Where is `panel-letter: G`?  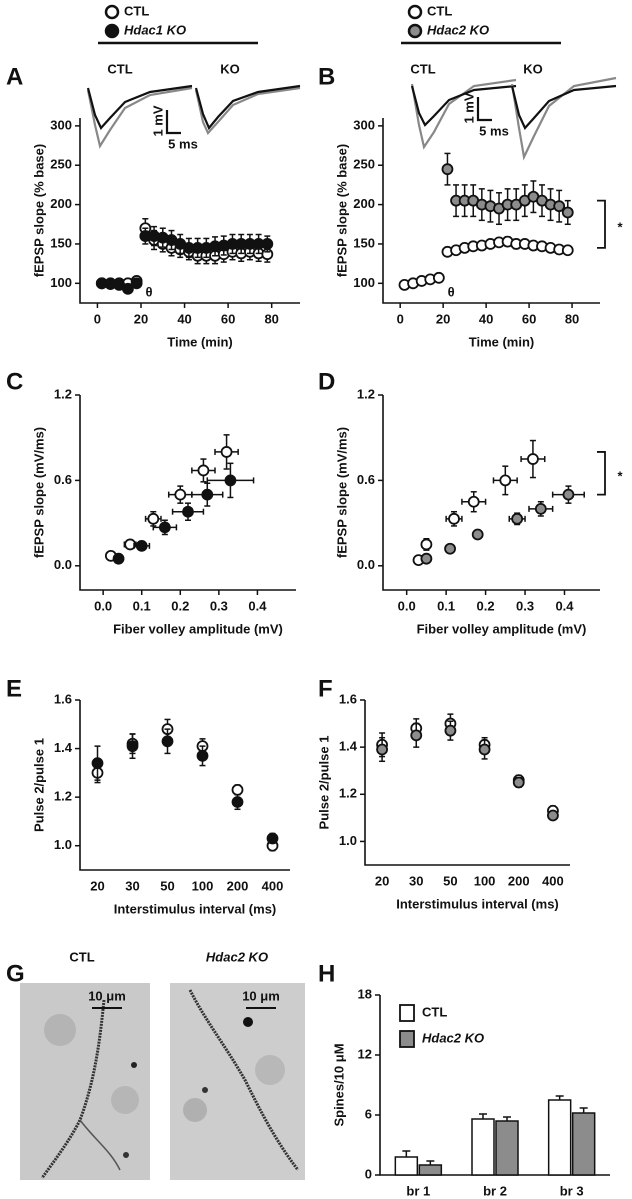
panel-letter: G is located at coordinates (15, 973).